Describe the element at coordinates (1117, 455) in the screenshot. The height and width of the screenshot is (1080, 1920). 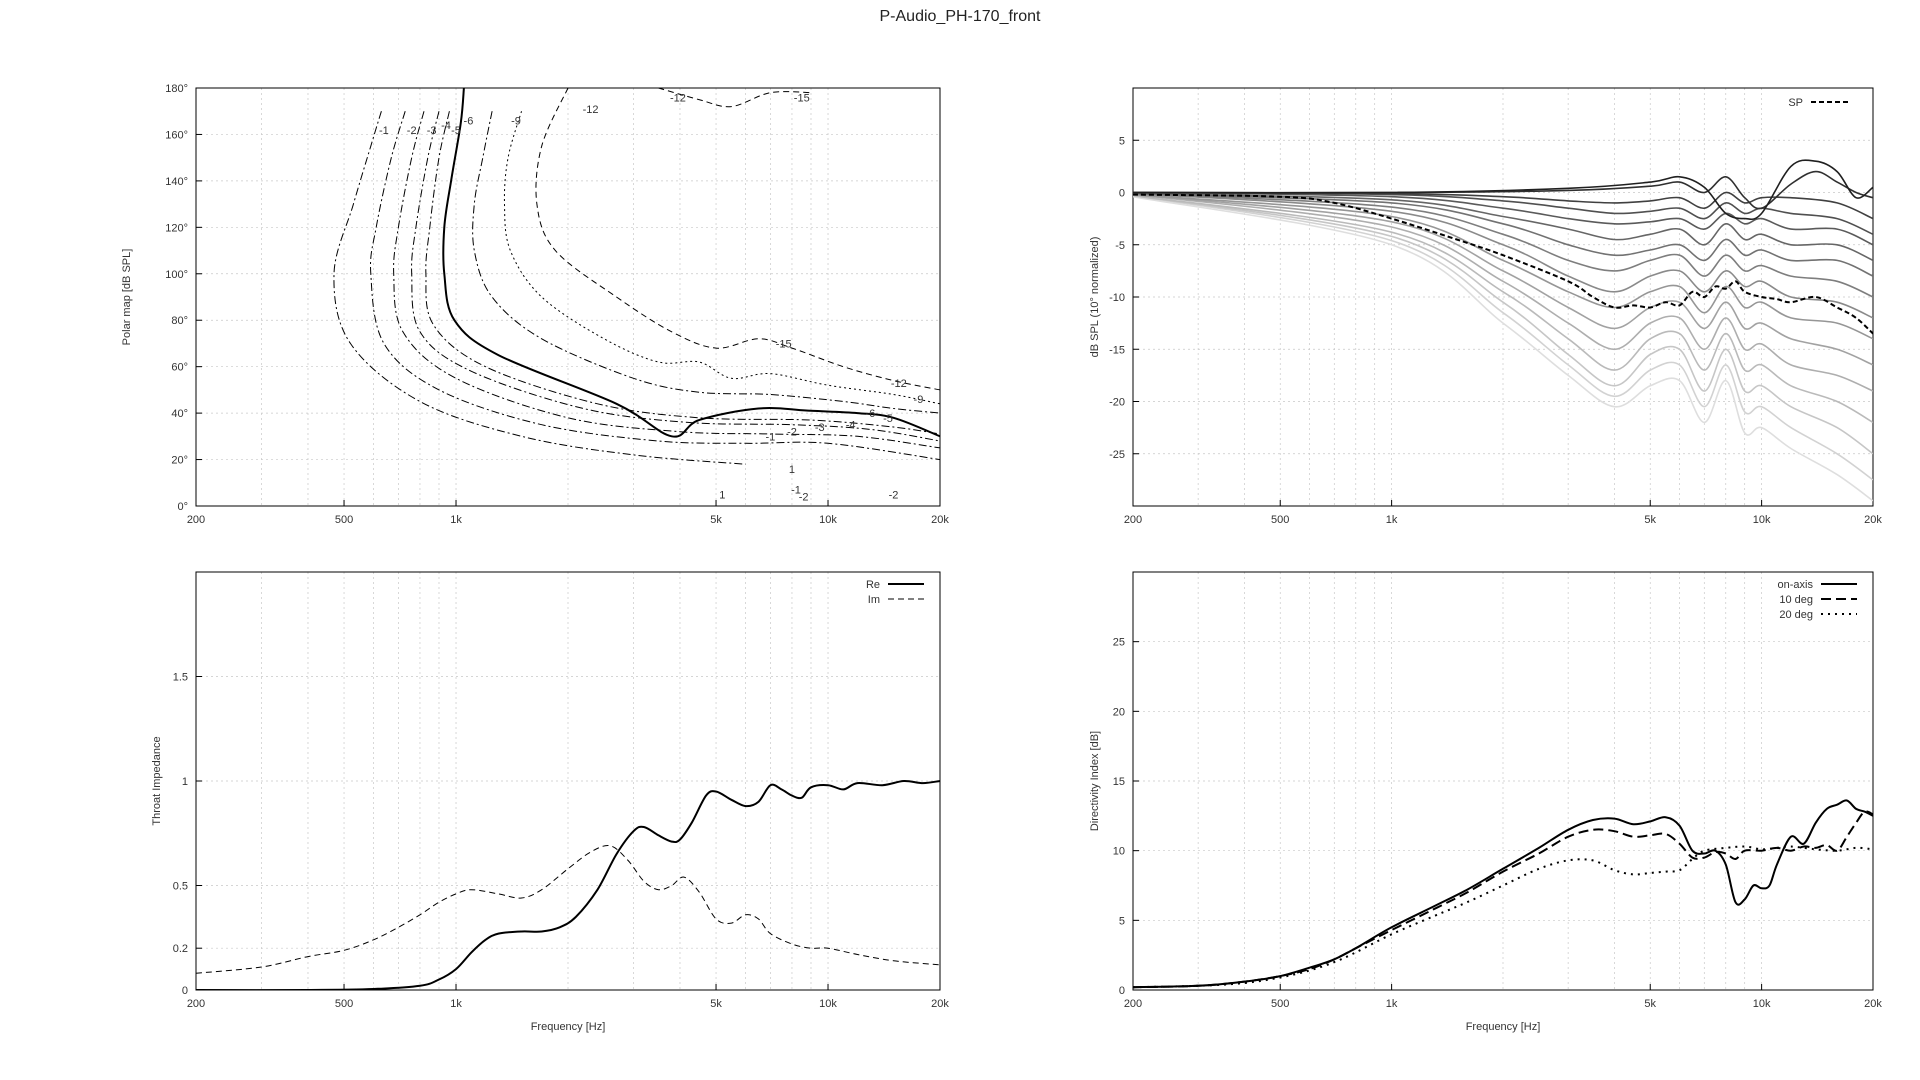
I see `y-tick-label: -25` at that location.